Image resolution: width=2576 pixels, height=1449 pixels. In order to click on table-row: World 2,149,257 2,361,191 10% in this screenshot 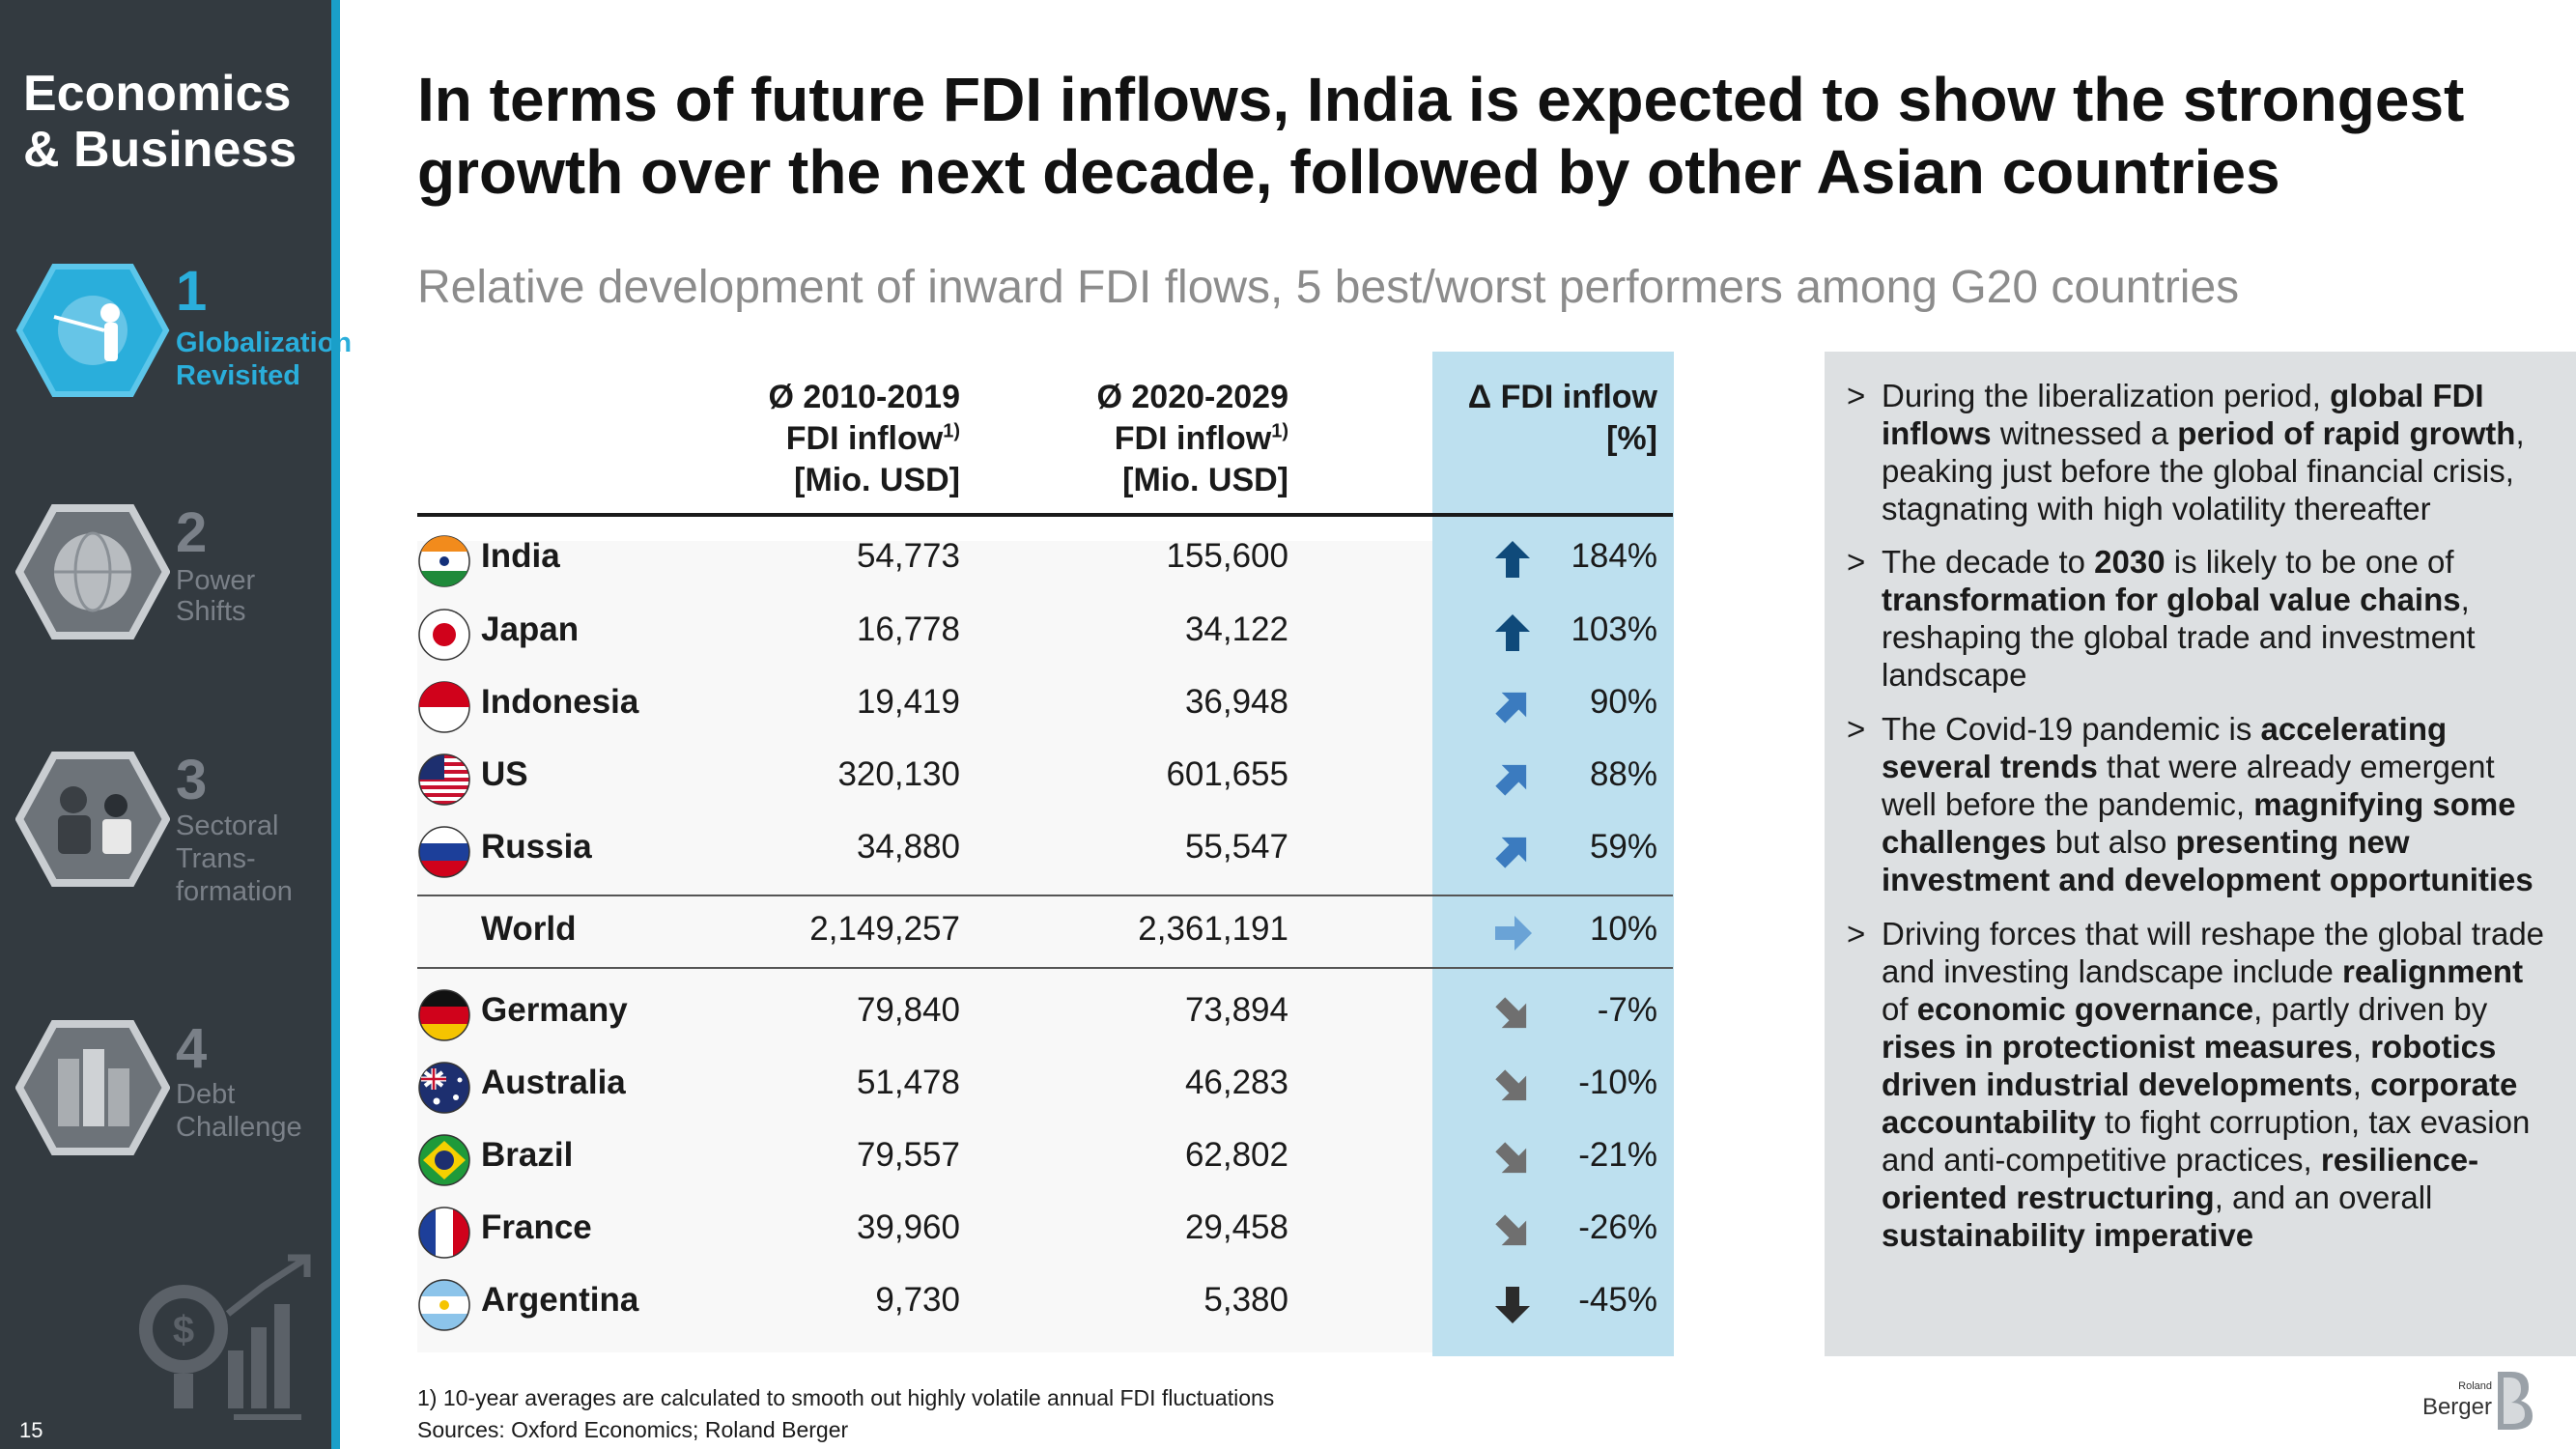, I will do `click(1045, 931)`.